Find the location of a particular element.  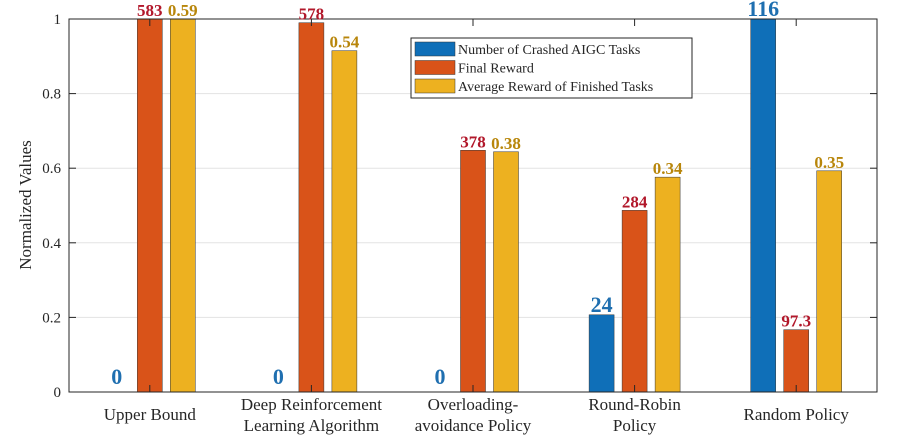

x-category-label: Deep Reinforcement is located at coordinates (311, 404).